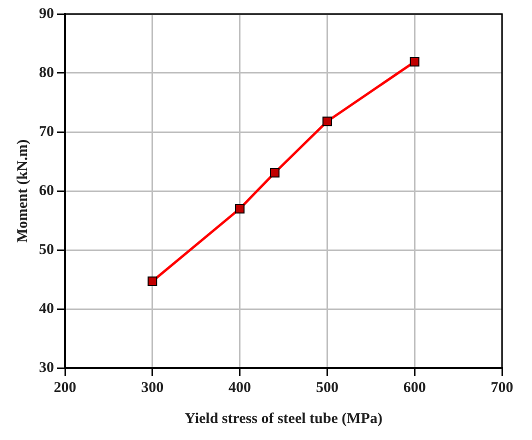  I want to click on y-tick-label: 90, so click(46, 14).